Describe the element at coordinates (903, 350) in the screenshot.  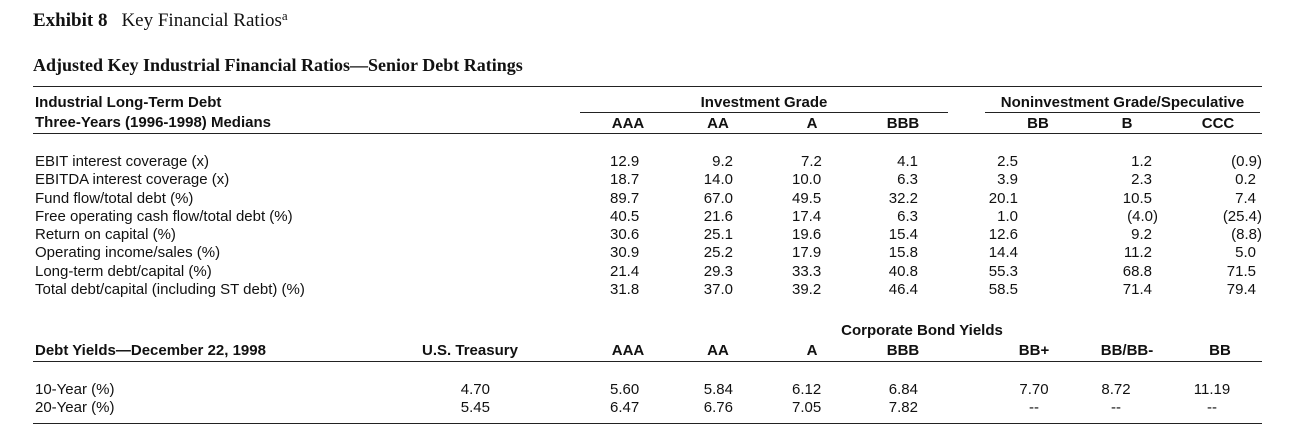
I see `yield-header-bbb: BBB` at that location.